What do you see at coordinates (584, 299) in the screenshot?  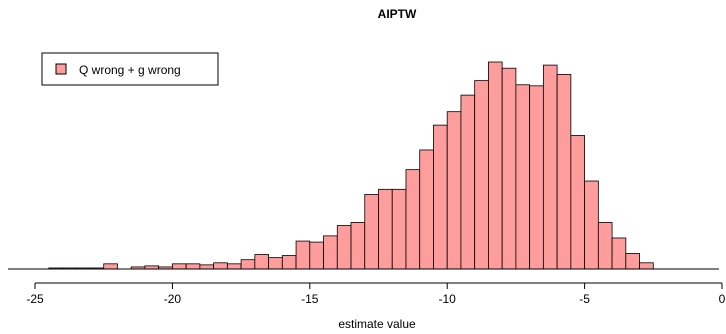 I see `x-tick-label-4: -5` at bounding box center [584, 299].